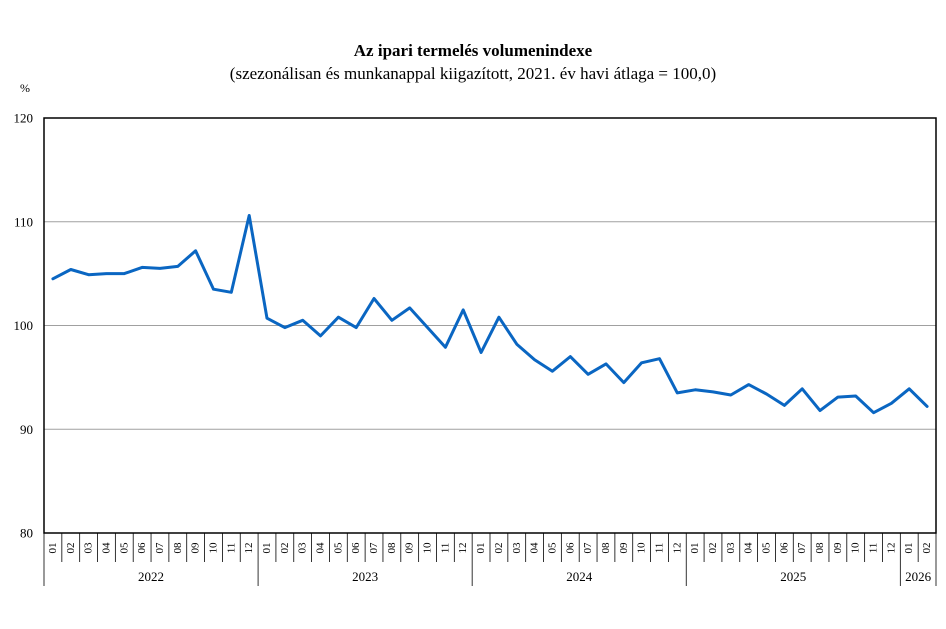  Describe the element at coordinates (25, 88) in the screenshot. I see `y-unit-label: %` at that location.